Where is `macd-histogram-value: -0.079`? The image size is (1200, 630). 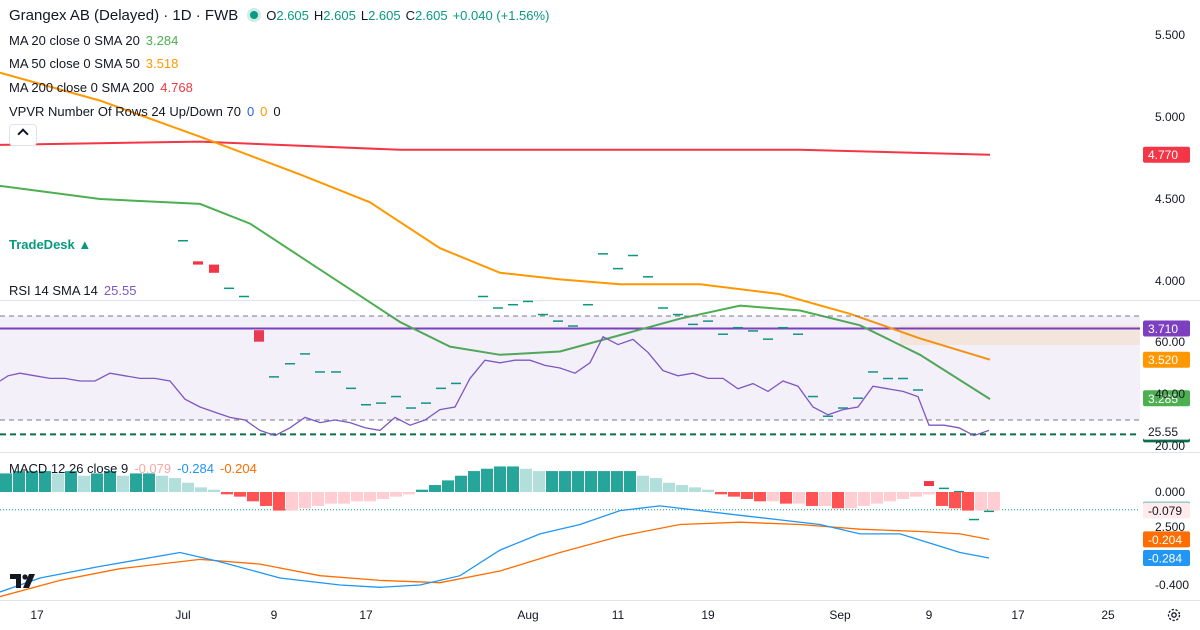 macd-histogram-value: -0.079 is located at coordinates (153, 468).